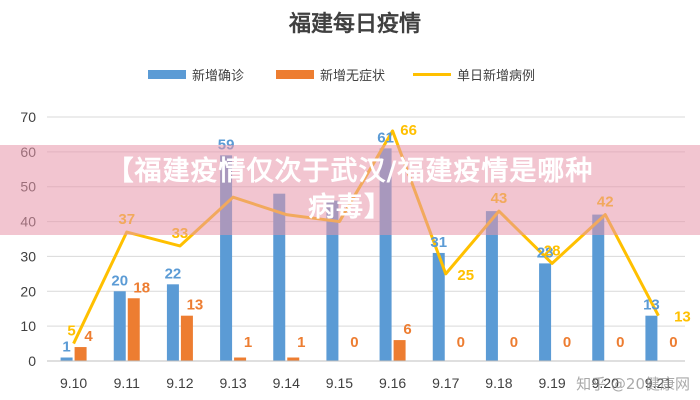 The image size is (700, 400). I want to click on data-label-daily_total: 66, so click(408, 130).